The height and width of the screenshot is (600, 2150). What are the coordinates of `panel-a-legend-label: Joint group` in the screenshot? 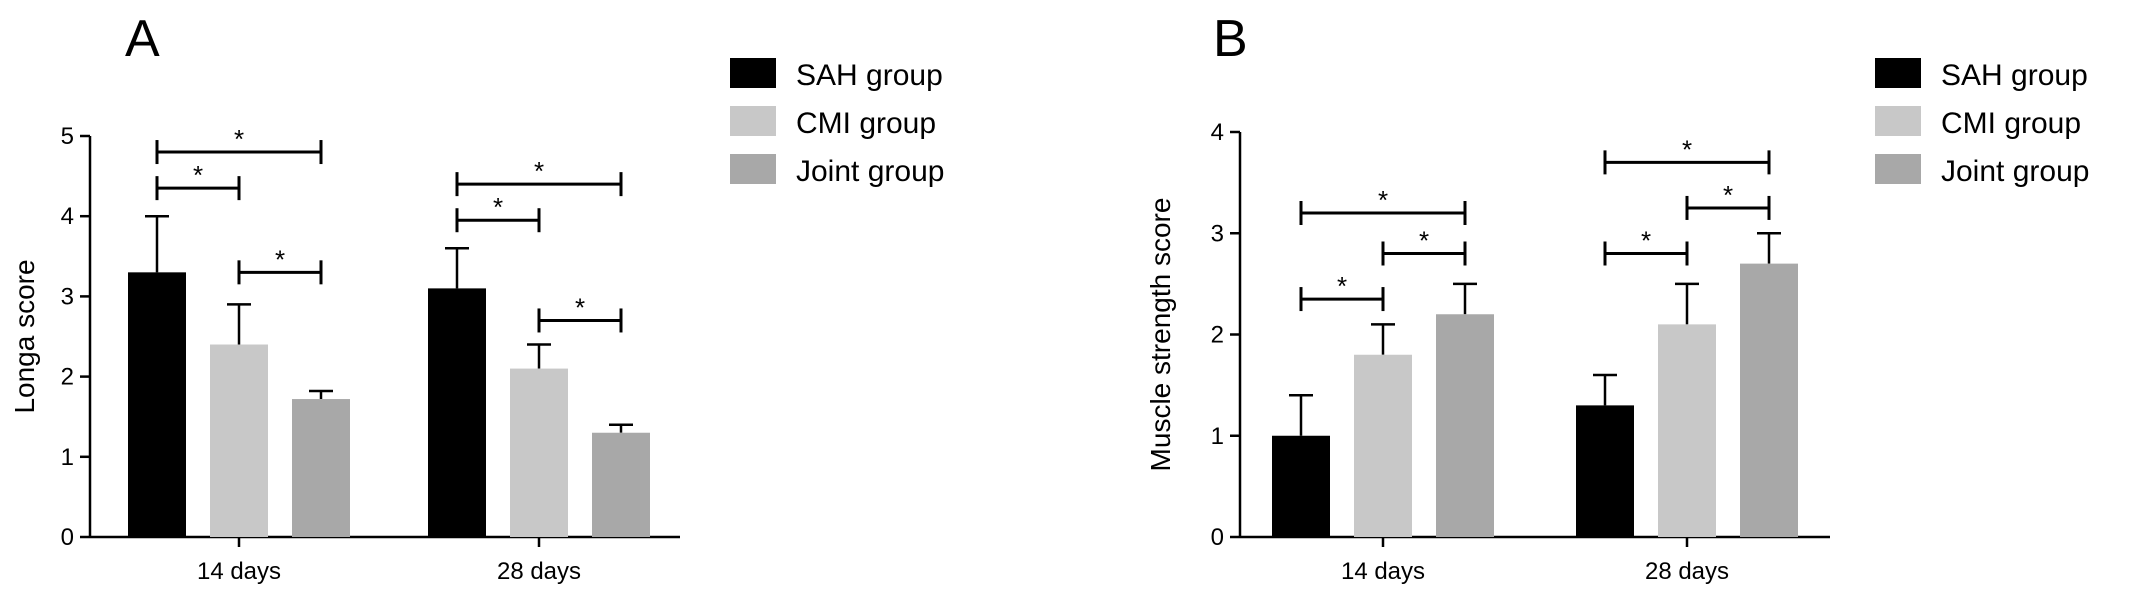 It's located at (870, 171).